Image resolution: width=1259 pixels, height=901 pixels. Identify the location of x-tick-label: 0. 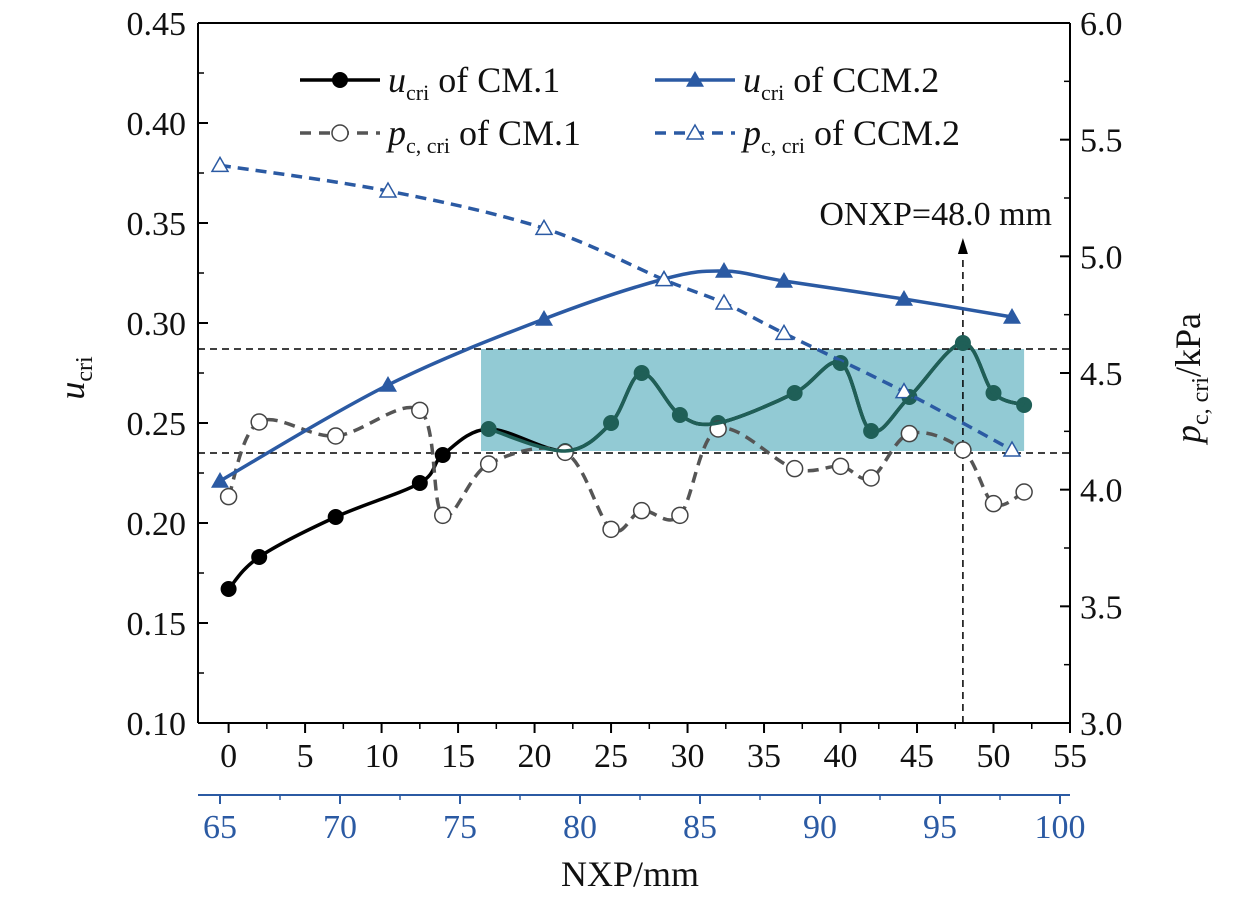
(228, 756).